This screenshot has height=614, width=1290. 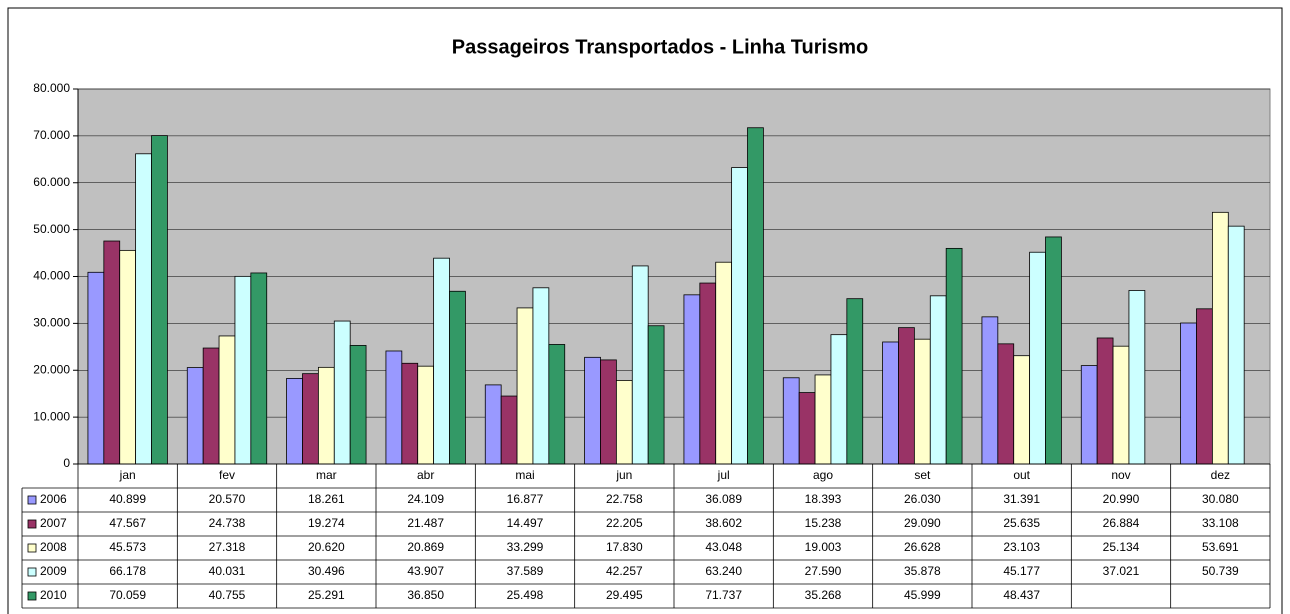 I want to click on y-tick-label: 10.000, so click(x=51, y=416).